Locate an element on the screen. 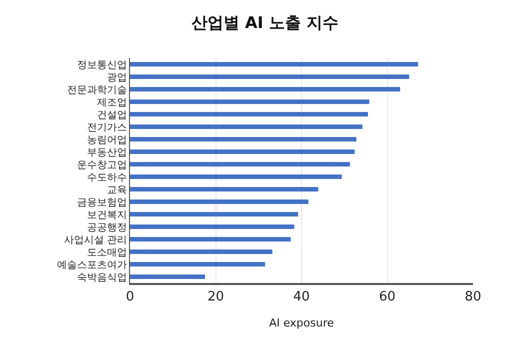  y-tick-label: 부동산업 is located at coordinates (107, 152).